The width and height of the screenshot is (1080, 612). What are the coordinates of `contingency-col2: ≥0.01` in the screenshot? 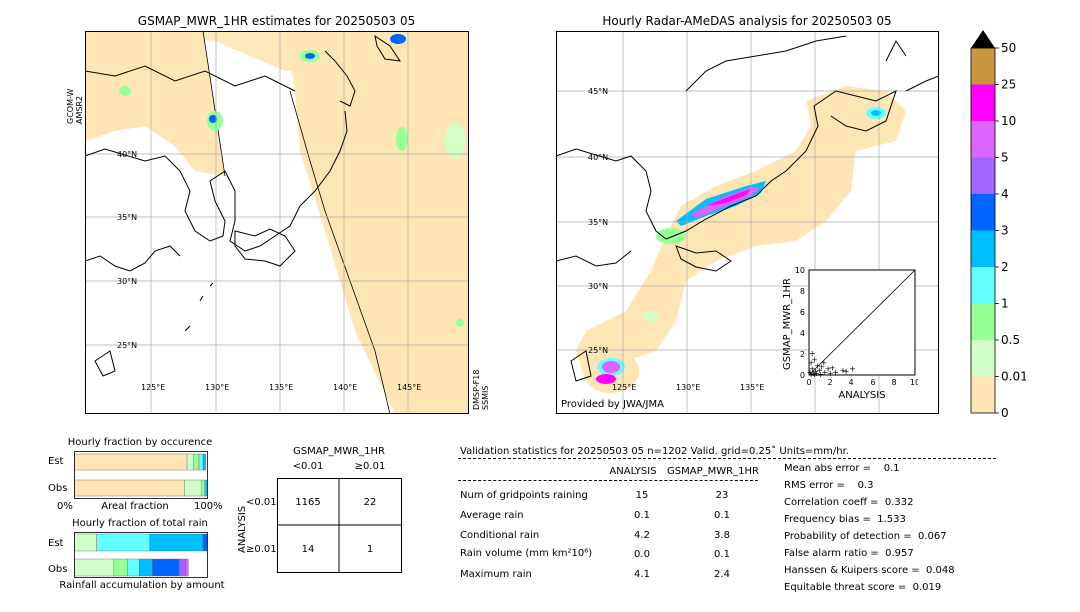 It's located at (370, 466).